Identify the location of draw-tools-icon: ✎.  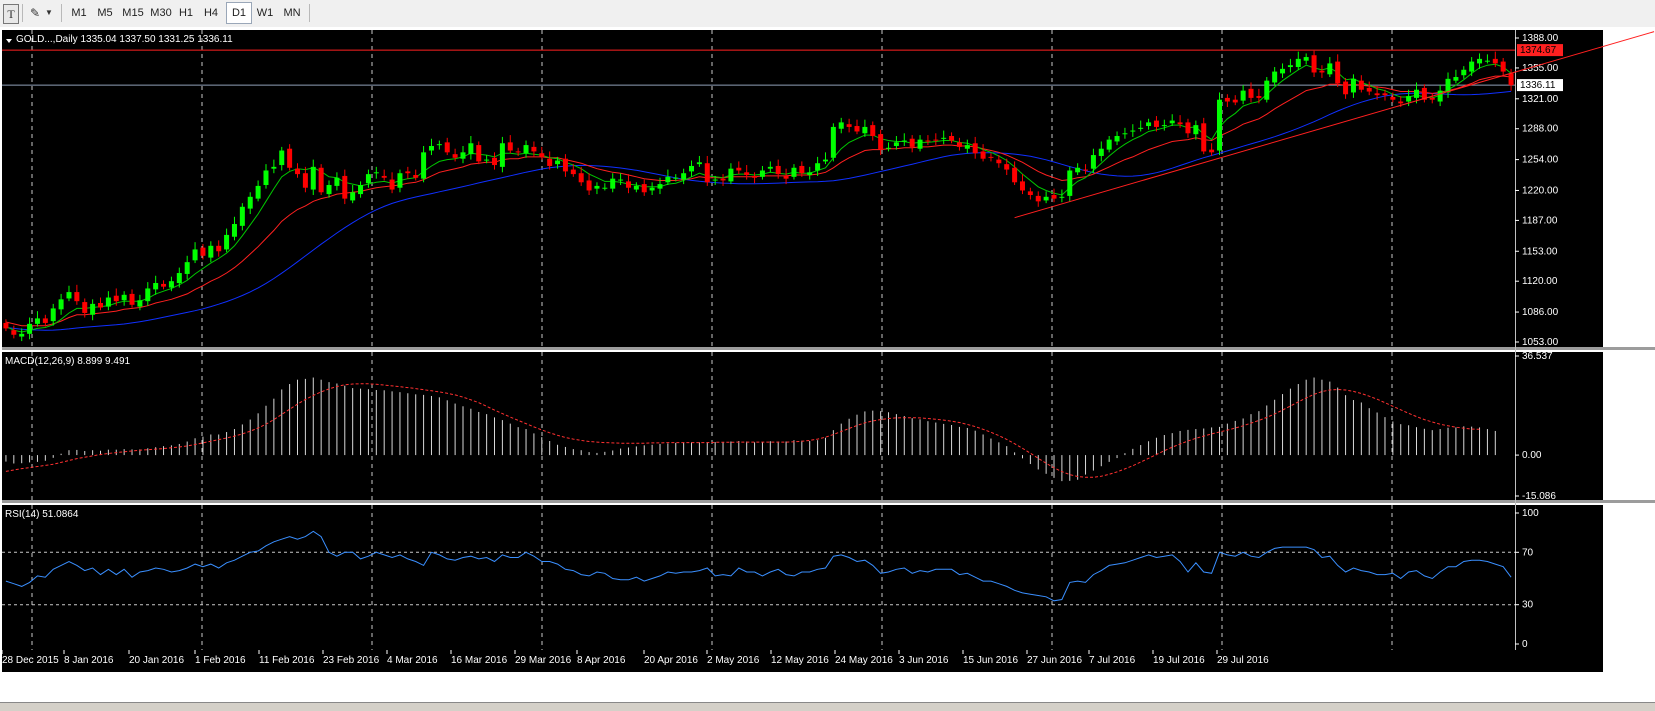
(35, 13).